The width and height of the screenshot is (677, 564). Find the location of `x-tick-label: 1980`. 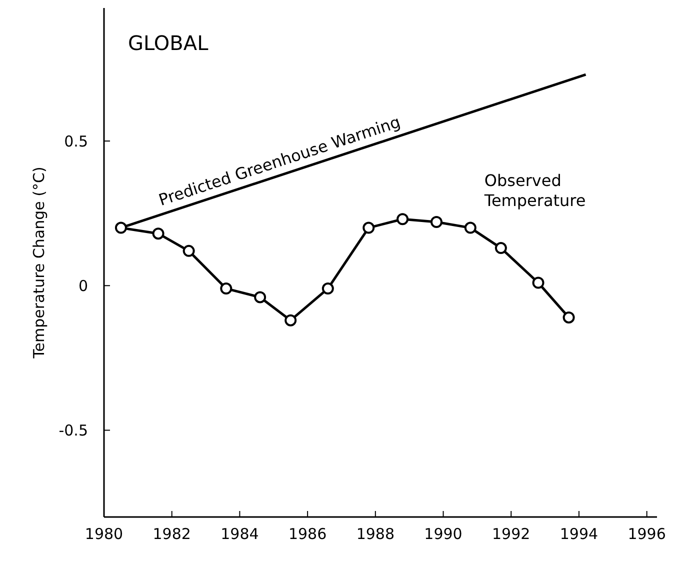

x-tick-label: 1980 is located at coordinates (104, 534).